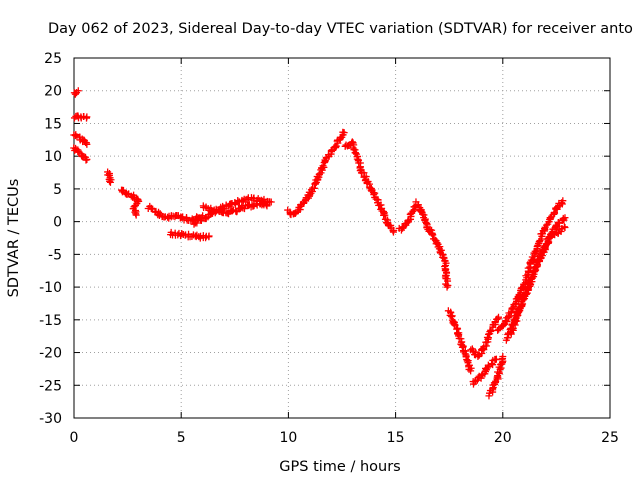 The height and width of the screenshot is (480, 640). What do you see at coordinates (339, 467) in the screenshot?
I see `x-axis-label: GPS time / hours` at bounding box center [339, 467].